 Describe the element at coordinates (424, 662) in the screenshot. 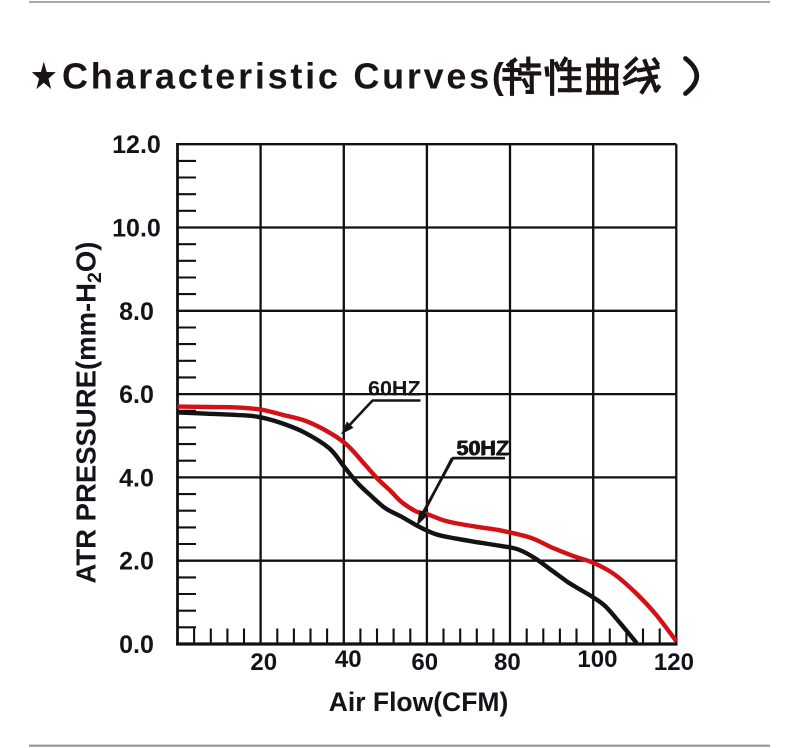

I see `svg-text: 60` at that location.